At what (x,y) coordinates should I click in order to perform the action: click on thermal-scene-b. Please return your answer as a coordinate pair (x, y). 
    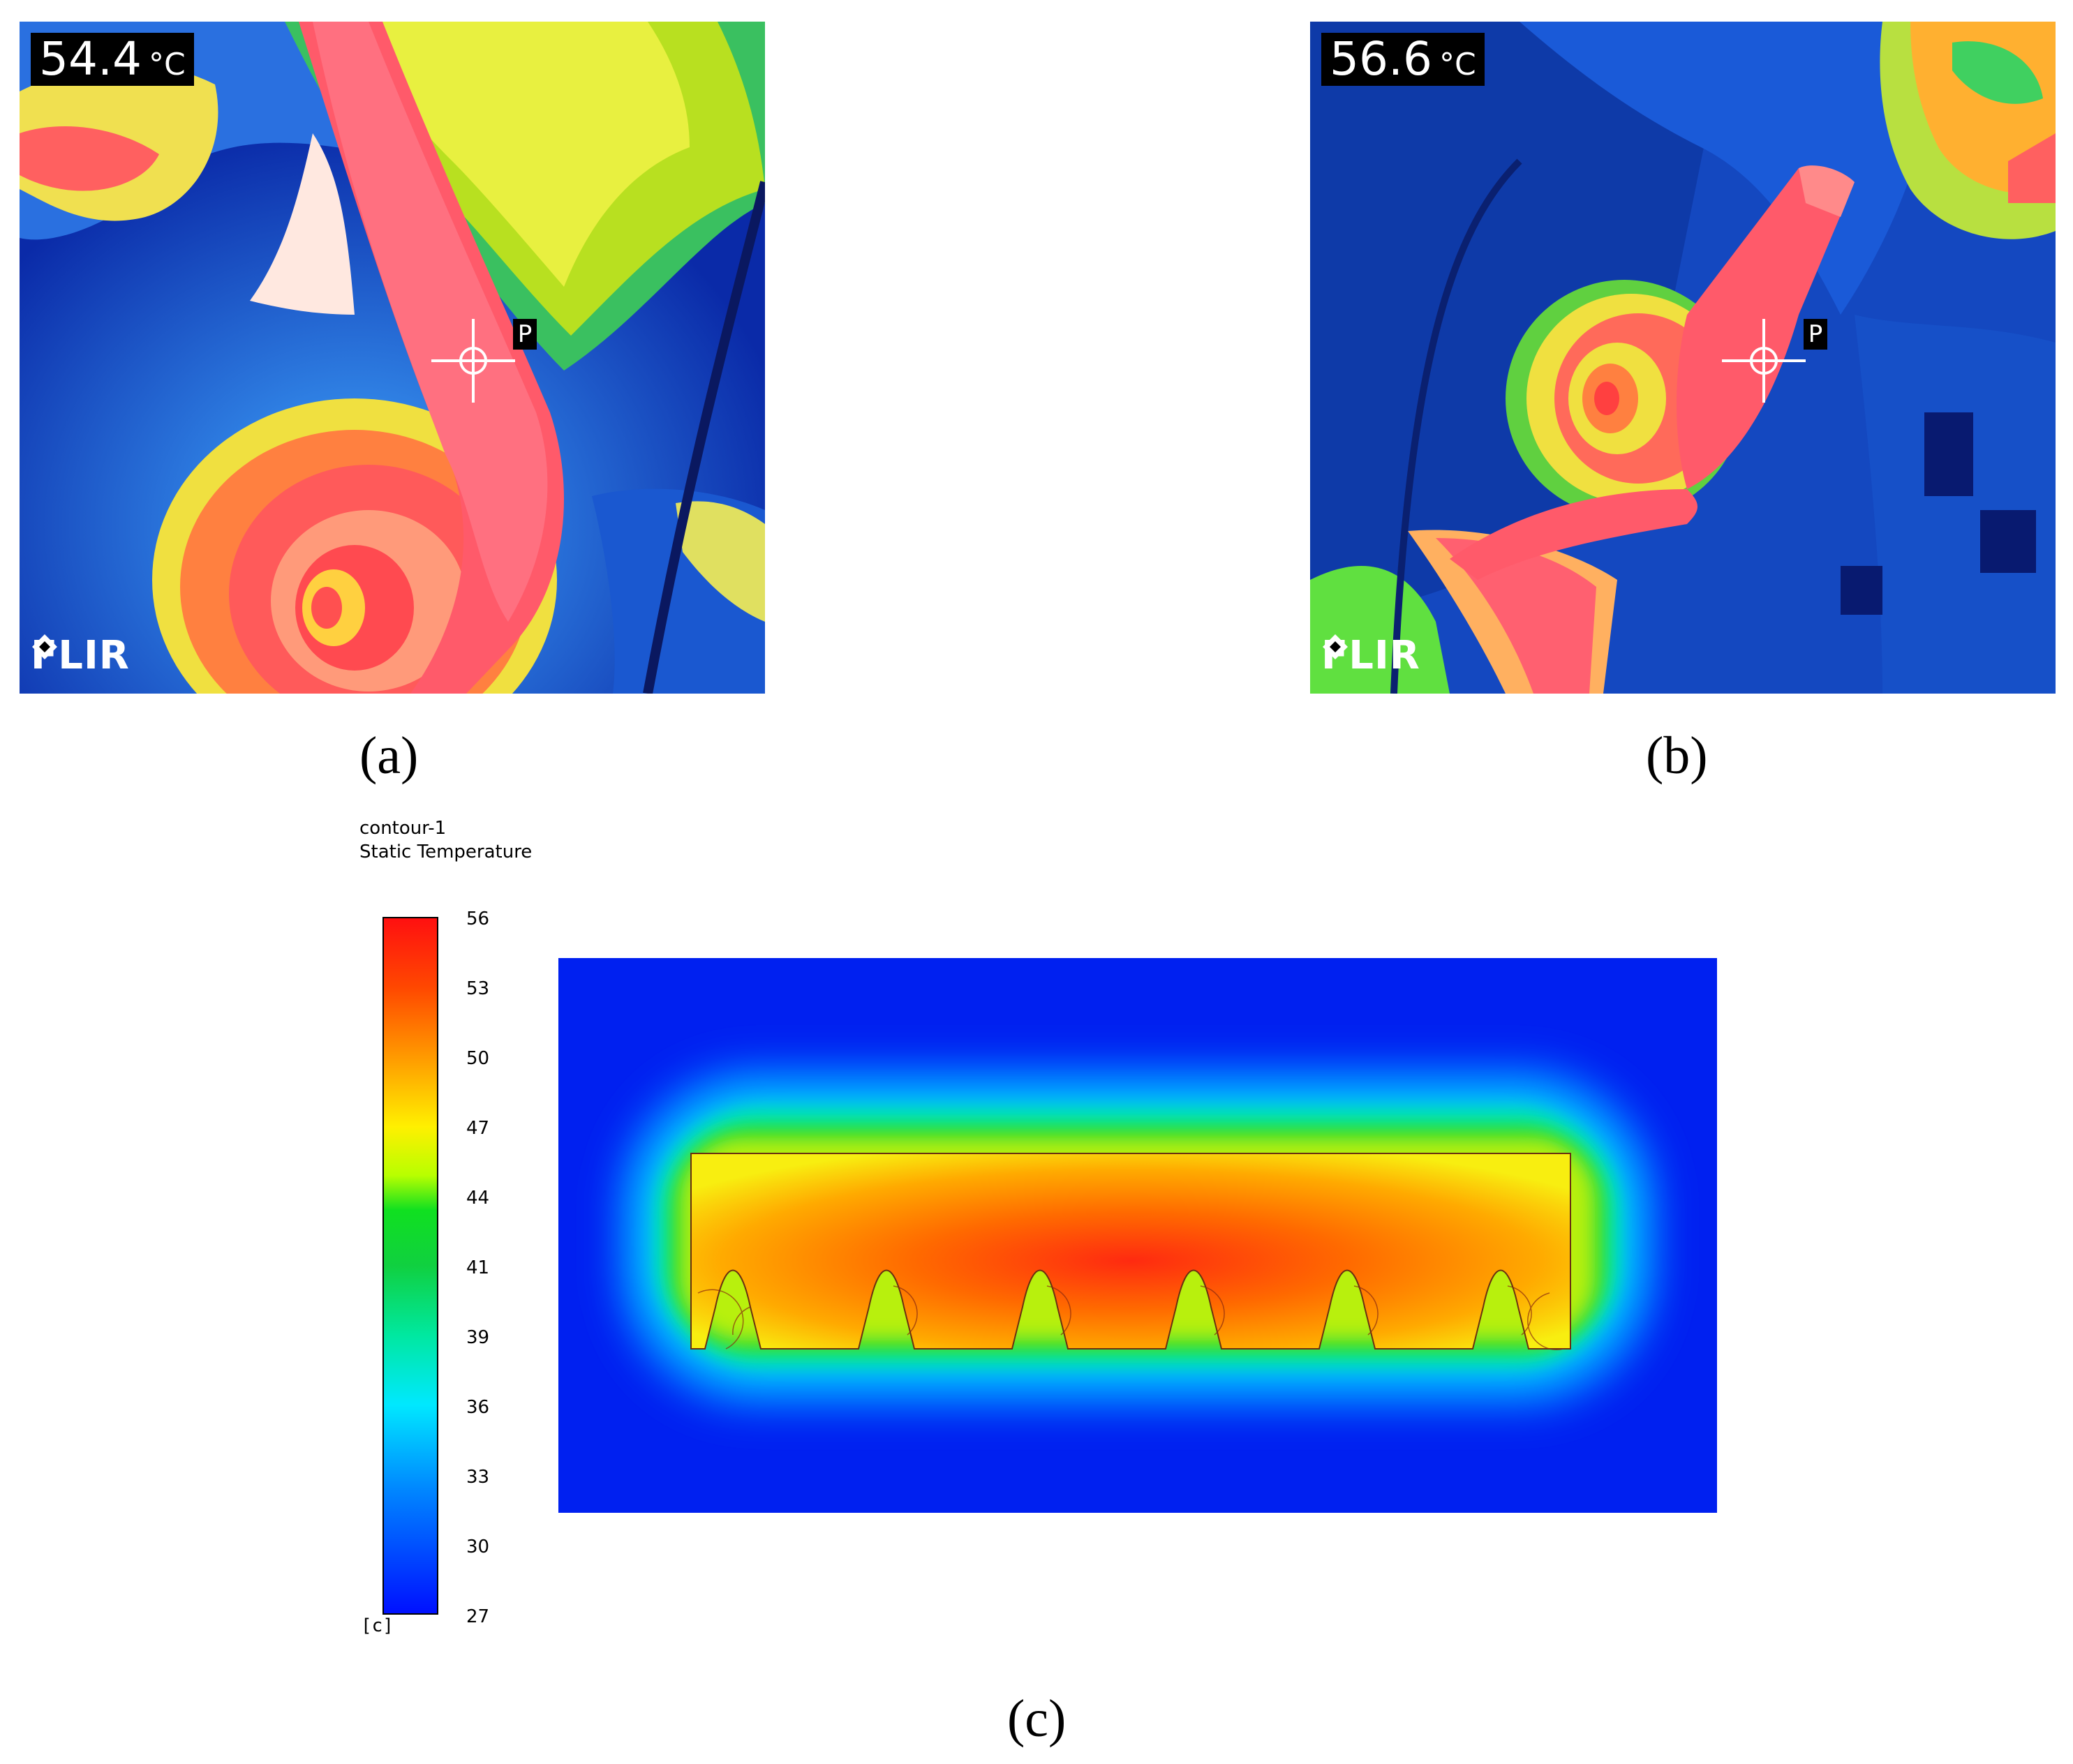
    Looking at the image, I should click on (1683, 358).